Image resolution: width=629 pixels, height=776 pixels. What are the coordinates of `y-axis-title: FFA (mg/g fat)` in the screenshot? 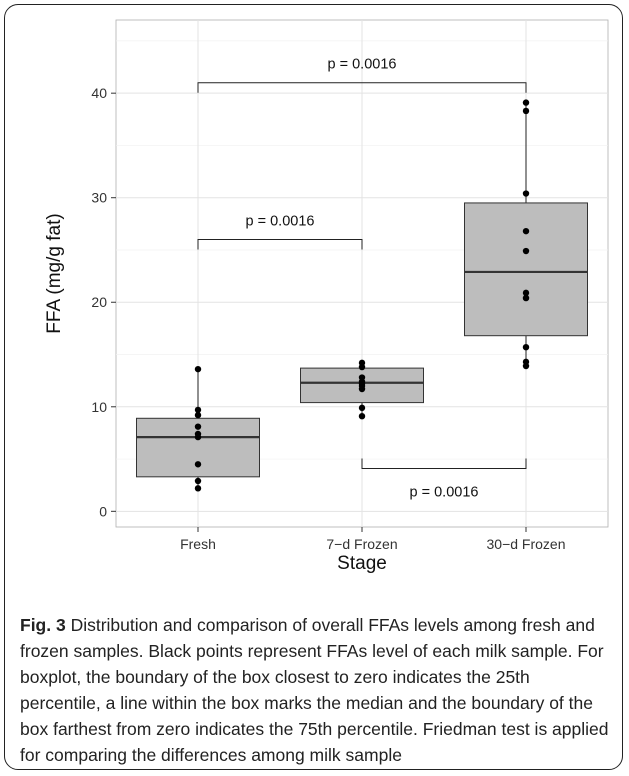 It's located at (54, 273).